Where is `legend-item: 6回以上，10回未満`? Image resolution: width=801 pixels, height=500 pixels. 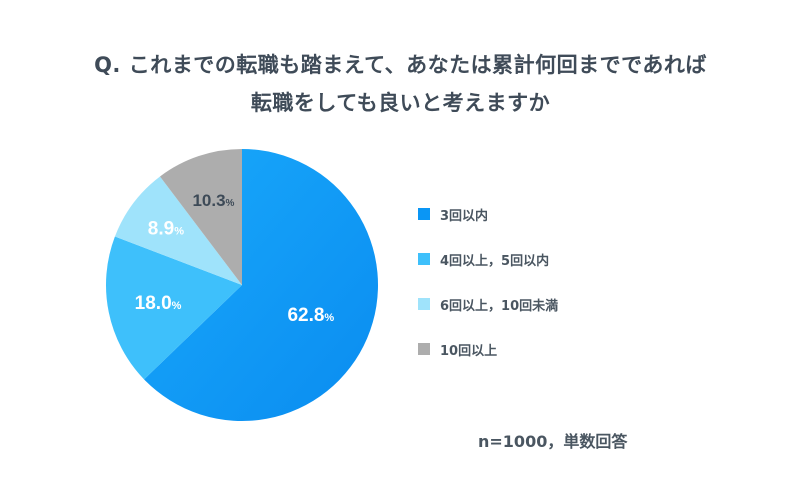 legend-item: 6回以上，10回未満 is located at coordinates (488, 304).